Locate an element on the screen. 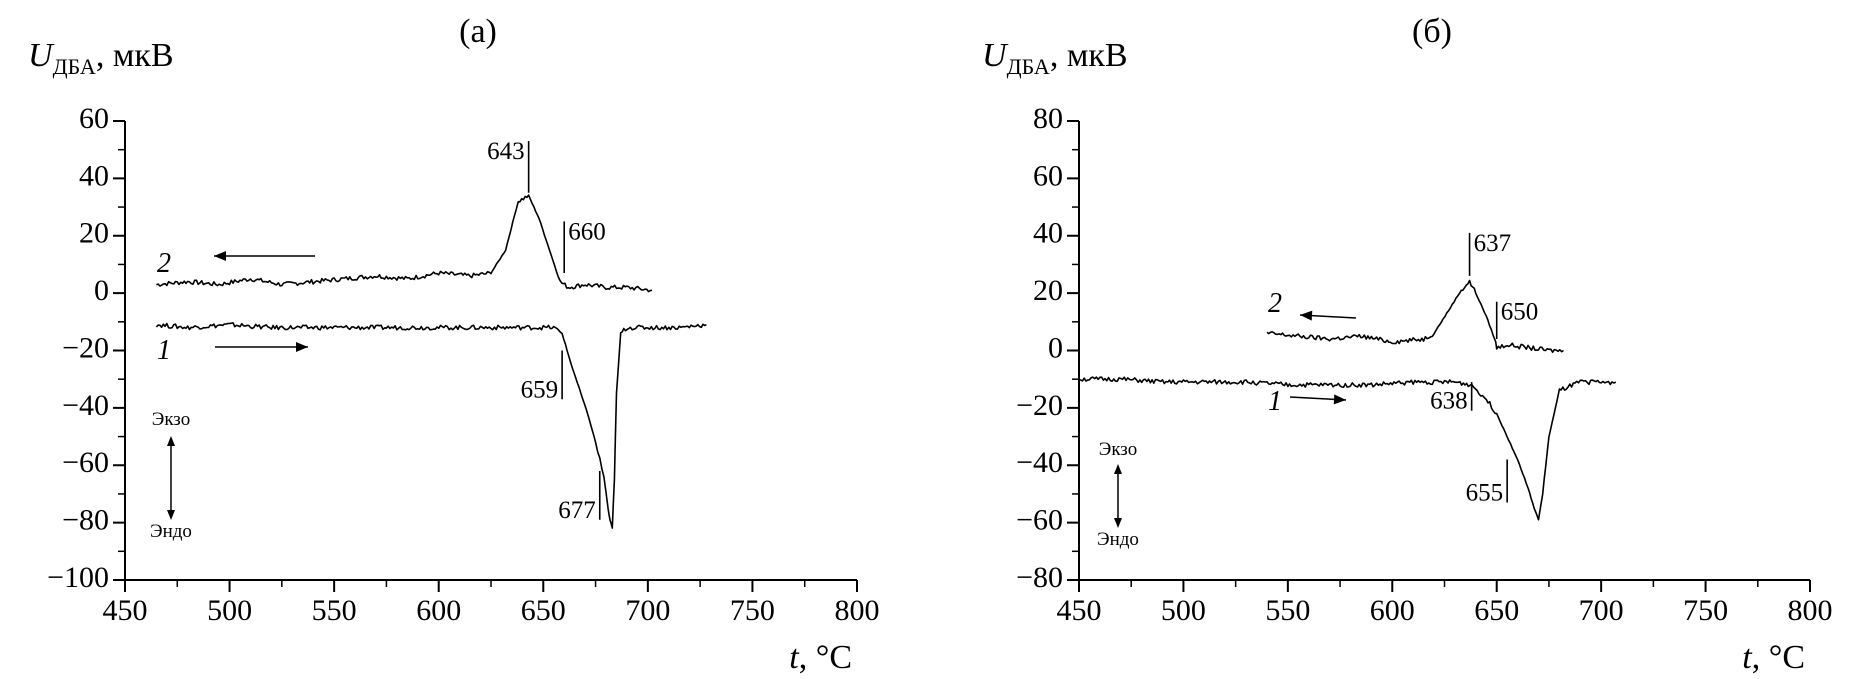 This screenshot has height=679, width=1858. annotation-label: 677 is located at coordinates (577, 510).